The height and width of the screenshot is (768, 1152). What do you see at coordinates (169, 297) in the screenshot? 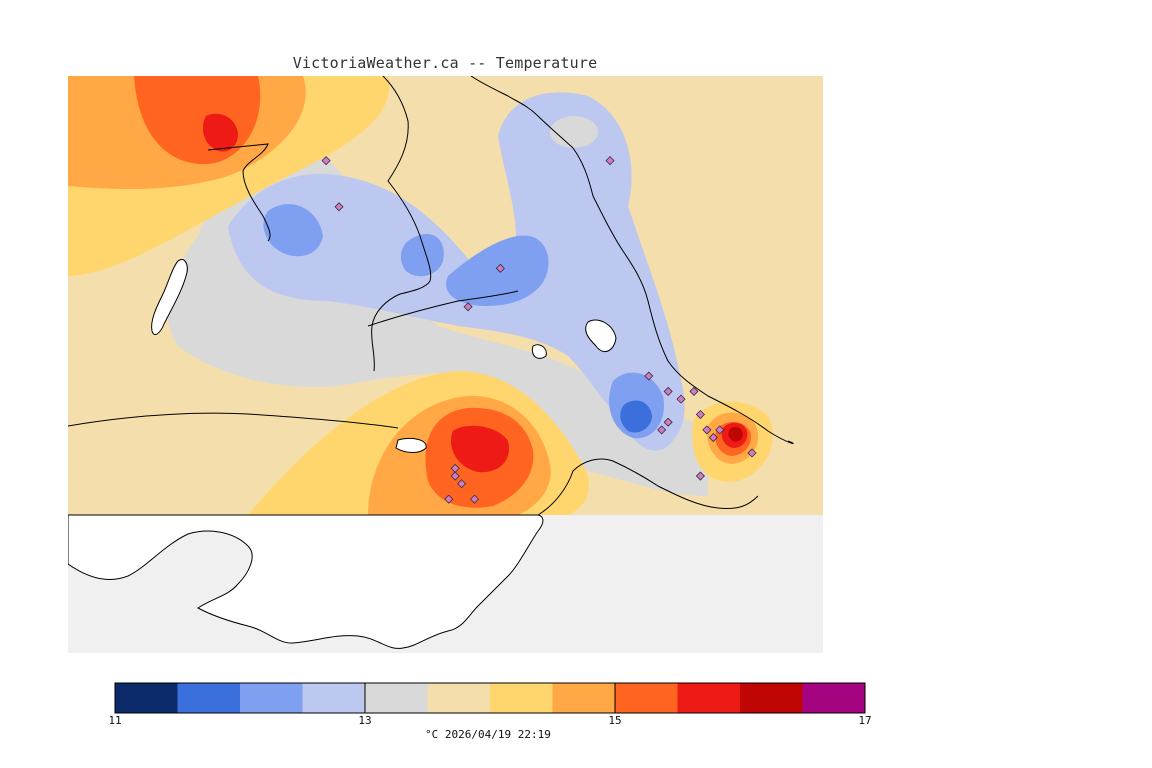
I see `texada-island` at bounding box center [169, 297].